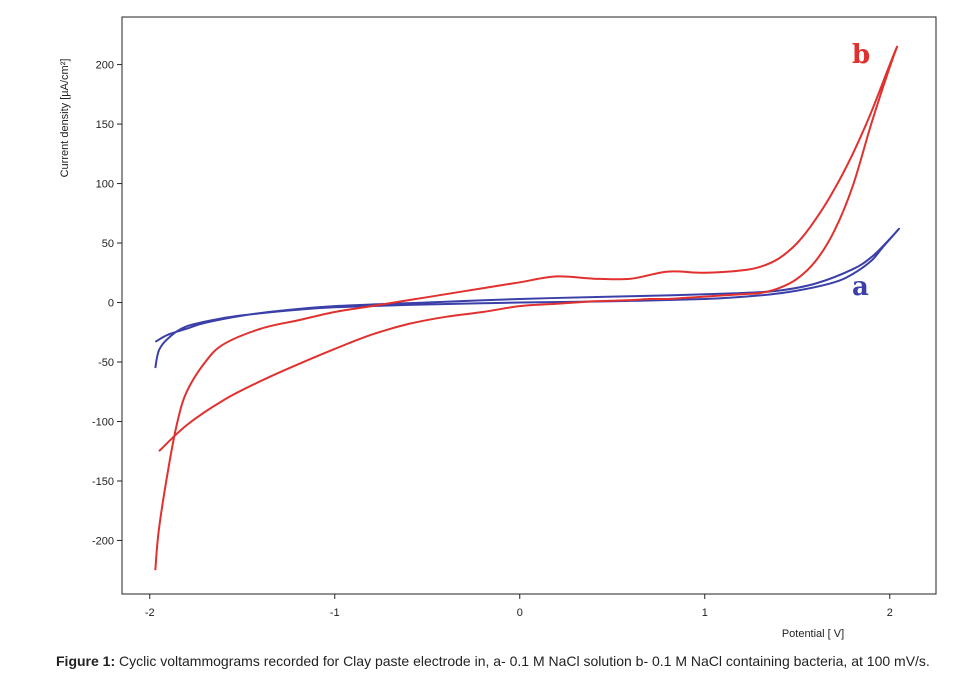  What do you see at coordinates (107, 303) in the screenshot?
I see `y-axis-ticks: 200 150 100 50 0 -50 -100 -150 -200` at bounding box center [107, 303].